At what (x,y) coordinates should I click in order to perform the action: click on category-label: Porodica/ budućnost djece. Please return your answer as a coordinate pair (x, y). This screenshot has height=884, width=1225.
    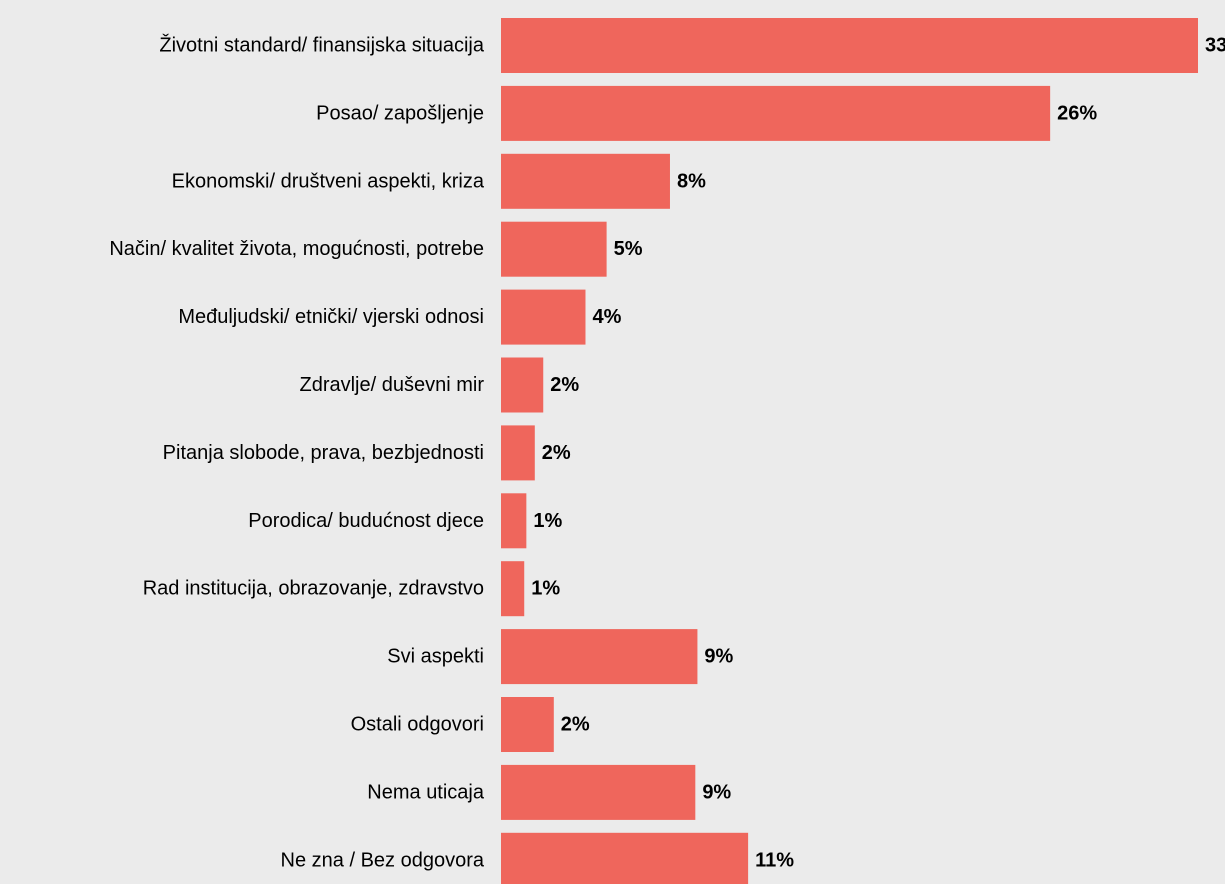
    Looking at the image, I should click on (366, 521).